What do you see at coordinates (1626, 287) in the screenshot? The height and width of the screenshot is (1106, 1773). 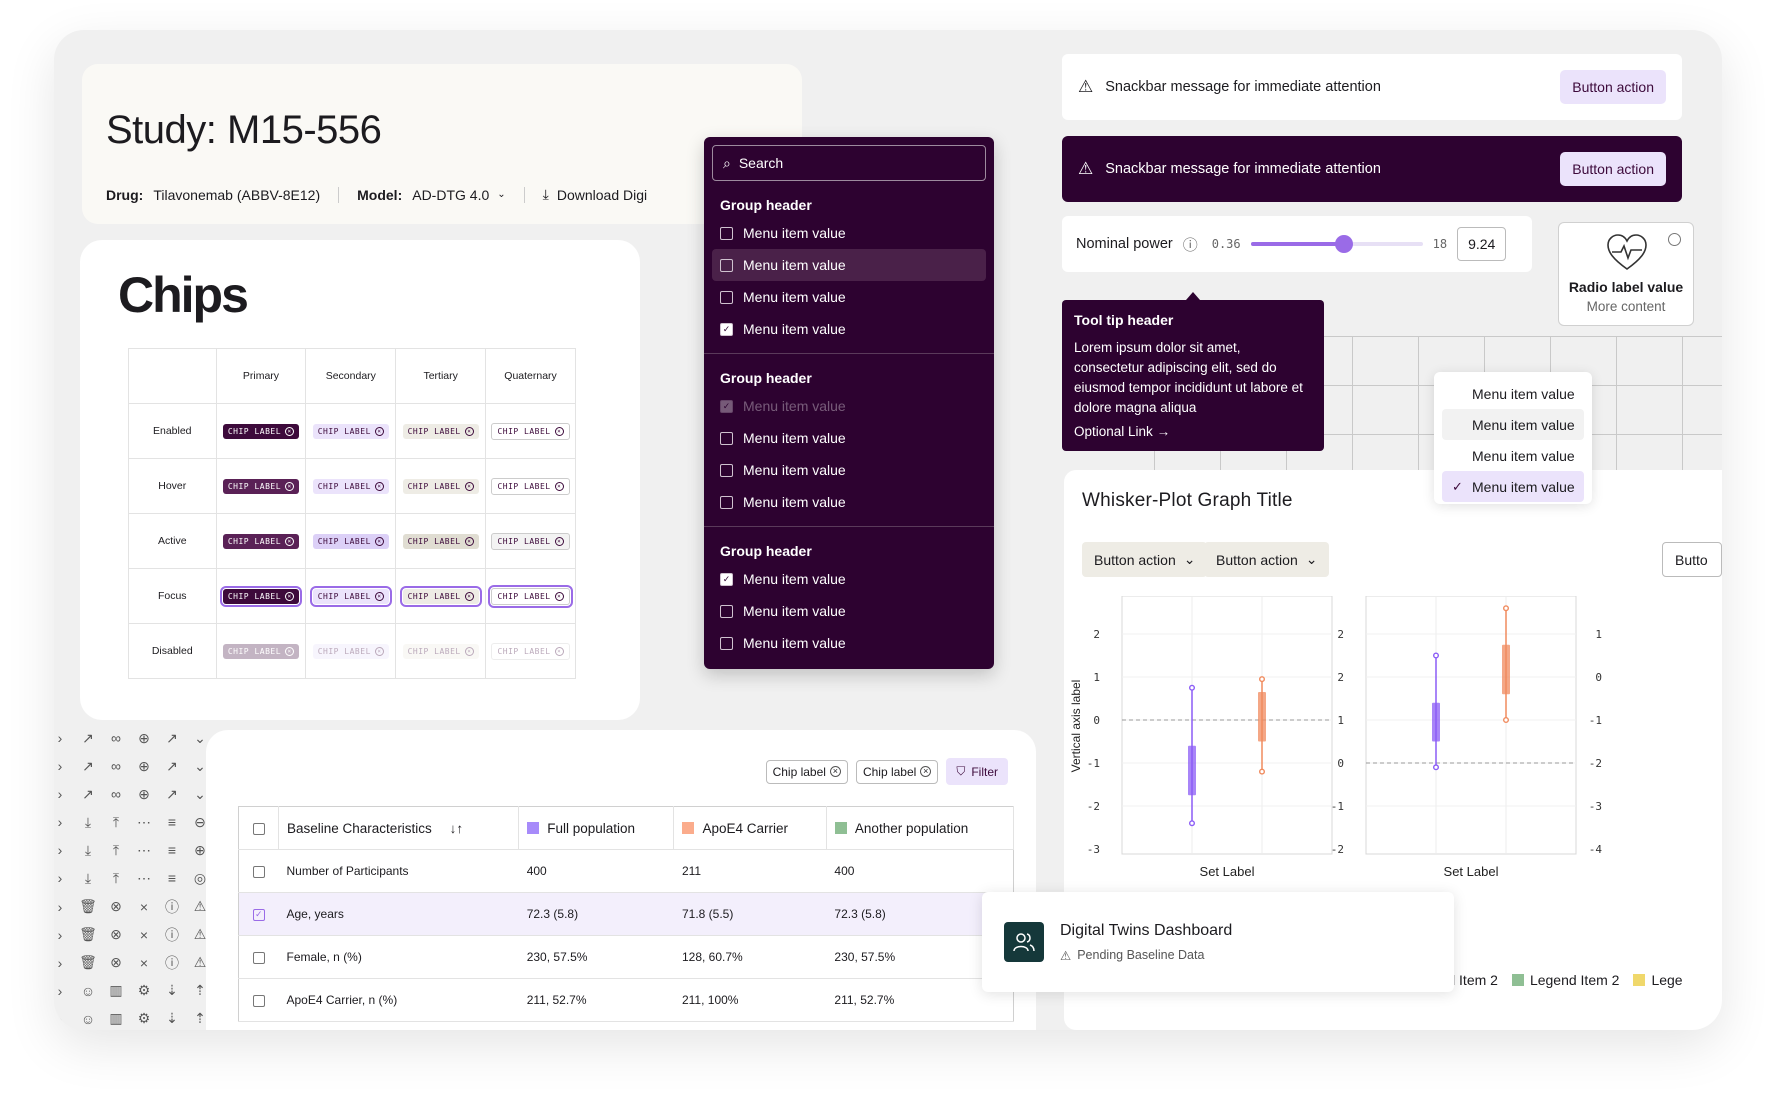 I see `radio-label: Radio label value` at bounding box center [1626, 287].